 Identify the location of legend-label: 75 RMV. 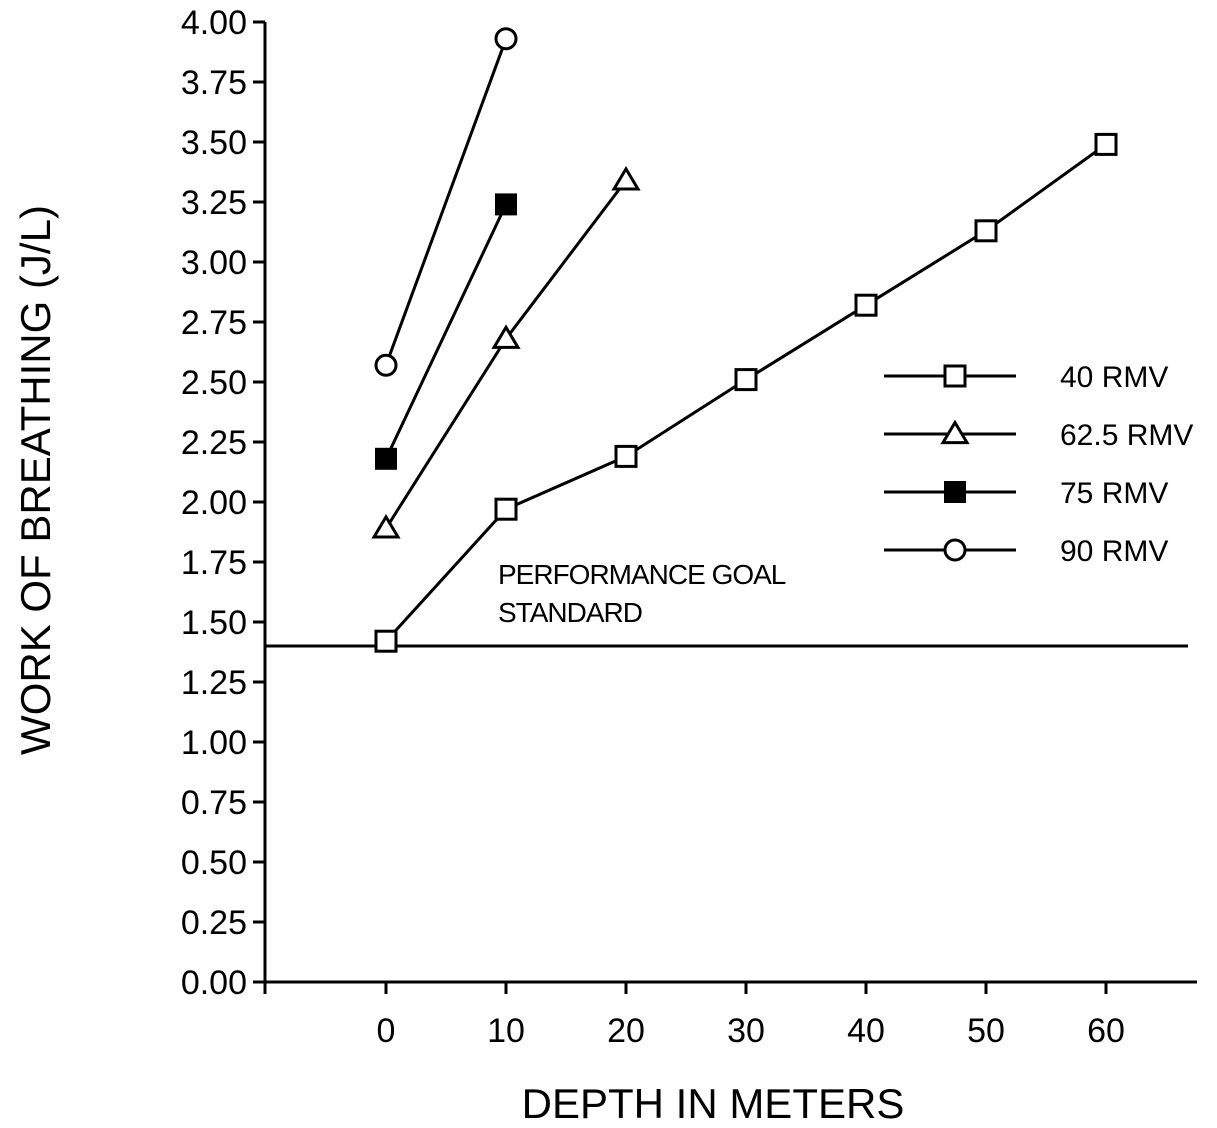
(1114, 493).